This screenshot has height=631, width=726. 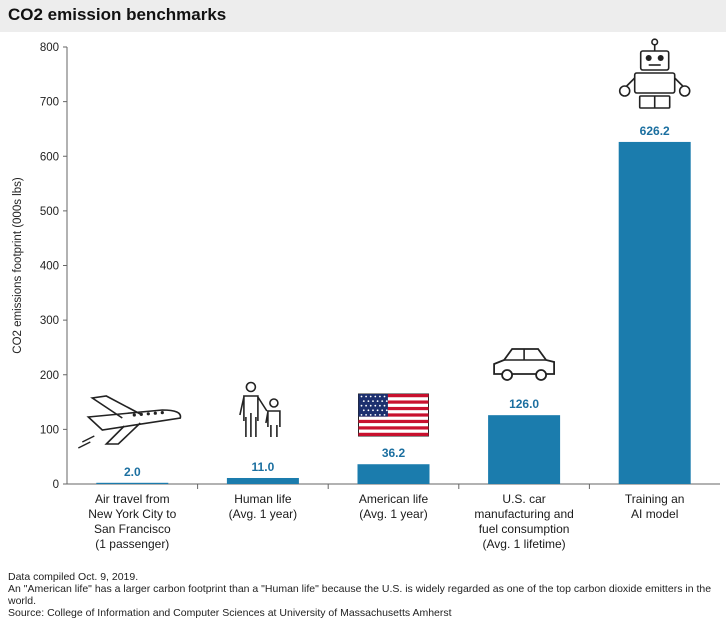 I want to click on y-axis-title: CO2 emissions footprint (000s lbs), so click(x=18, y=265).